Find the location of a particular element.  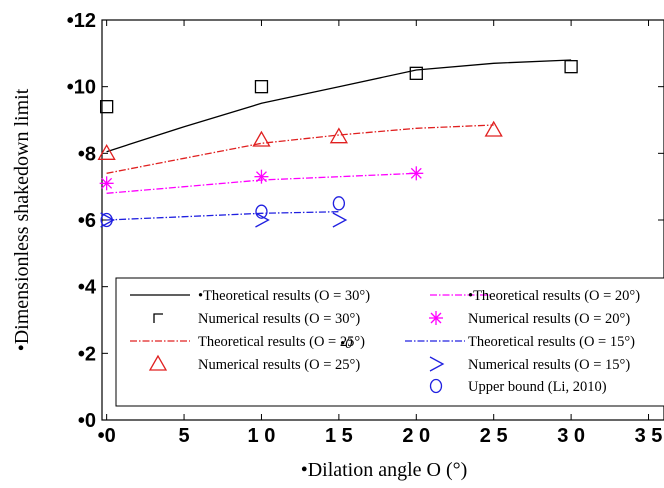

y-tick-label: •0 is located at coordinates (87, 421).